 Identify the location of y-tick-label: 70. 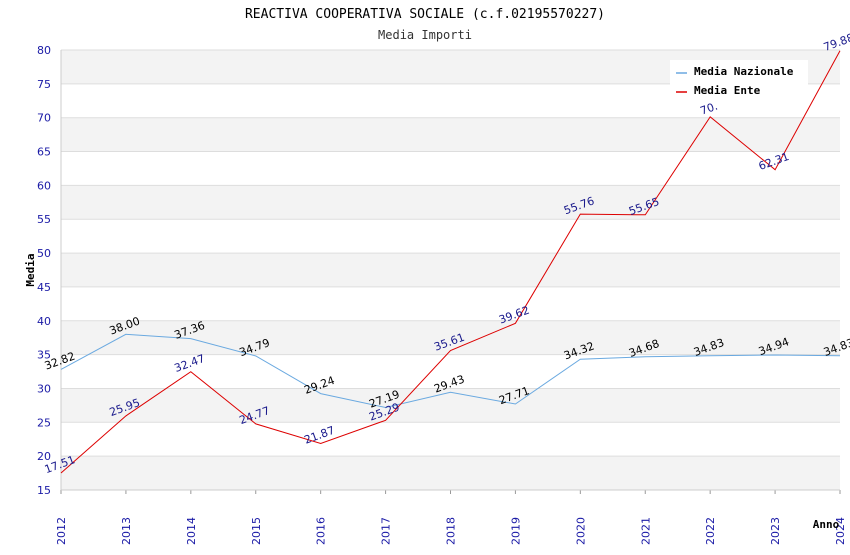
(44, 118).